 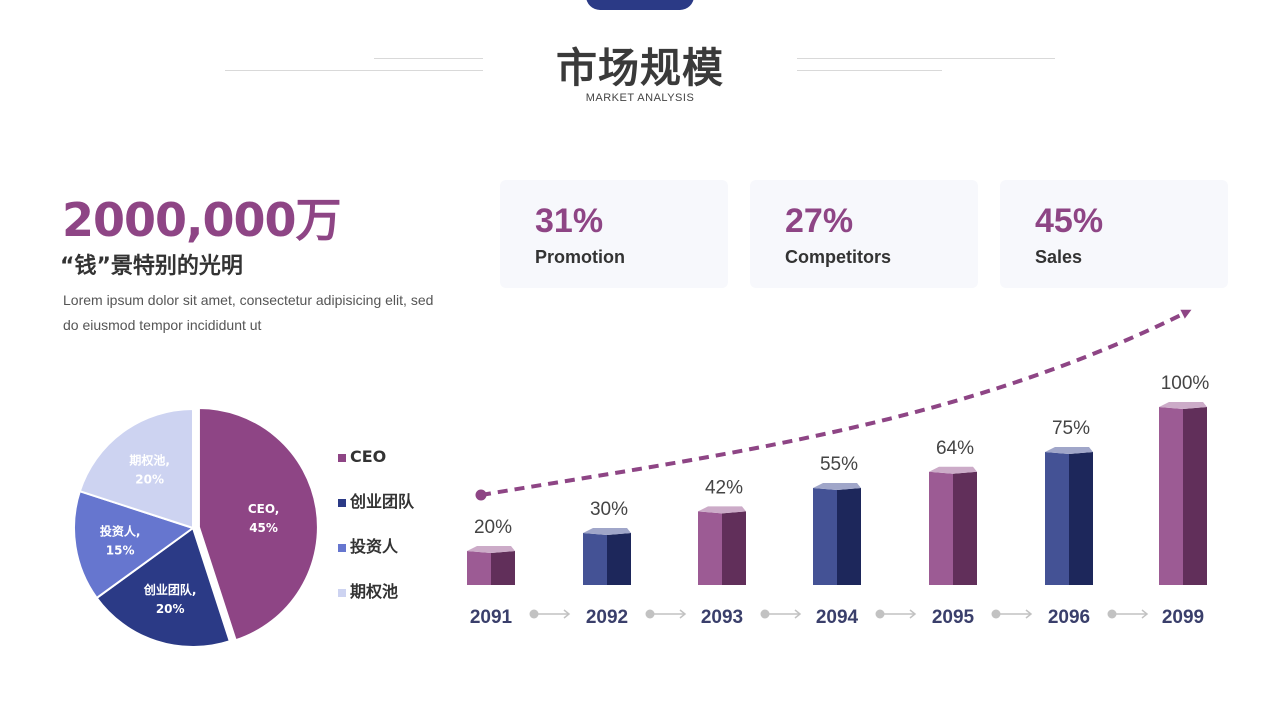 I want to click on pie-slice-label: 创业团队,, so click(x=170, y=589).